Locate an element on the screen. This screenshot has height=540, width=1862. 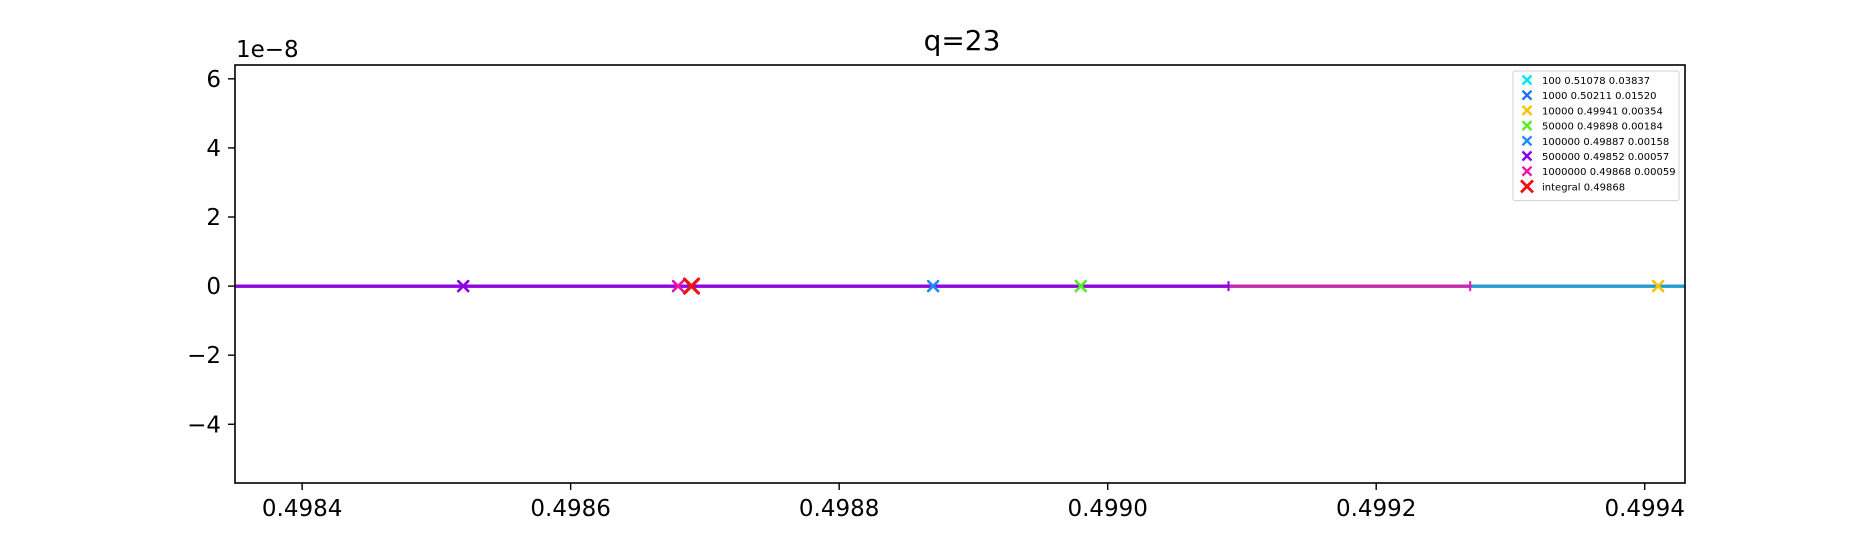
plot-area is located at coordinates (960, 286).